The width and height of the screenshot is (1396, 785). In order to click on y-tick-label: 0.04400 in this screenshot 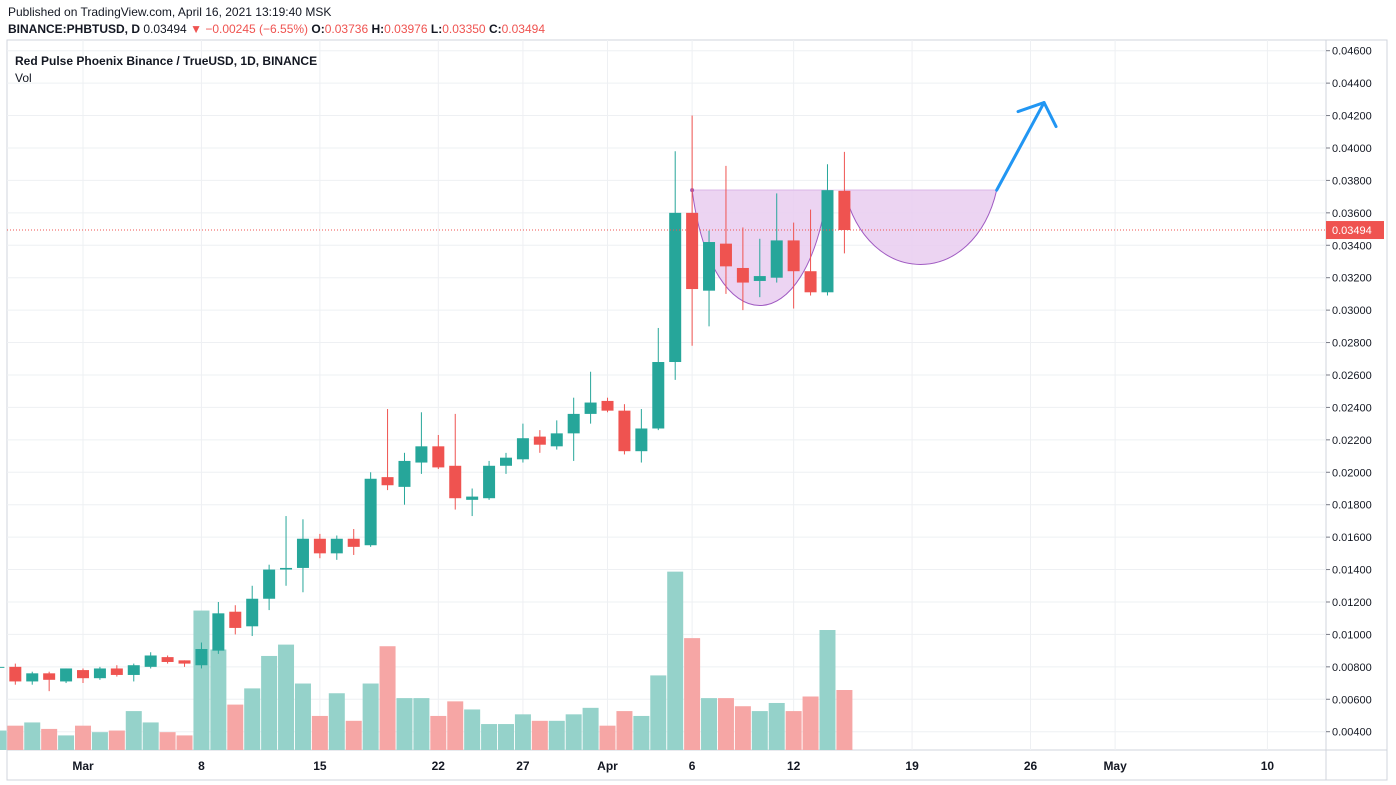, I will do `click(1352, 84)`.